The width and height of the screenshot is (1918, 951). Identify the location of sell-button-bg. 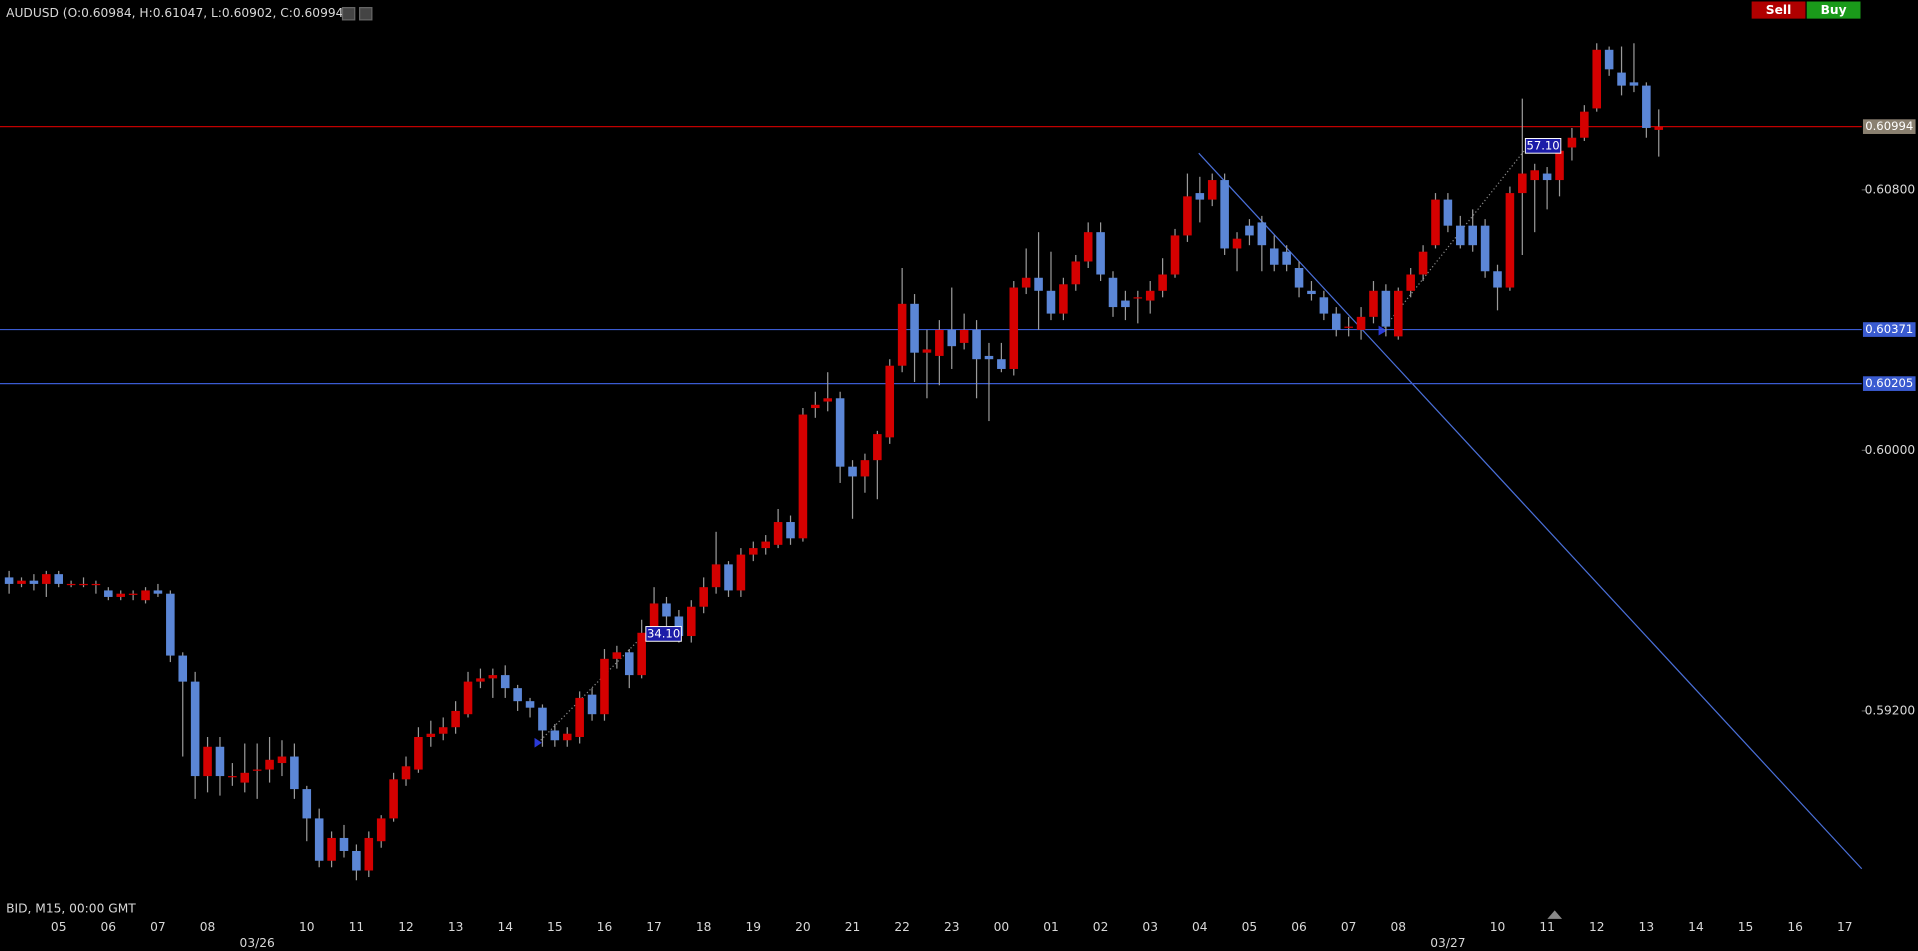
(1778, 10).